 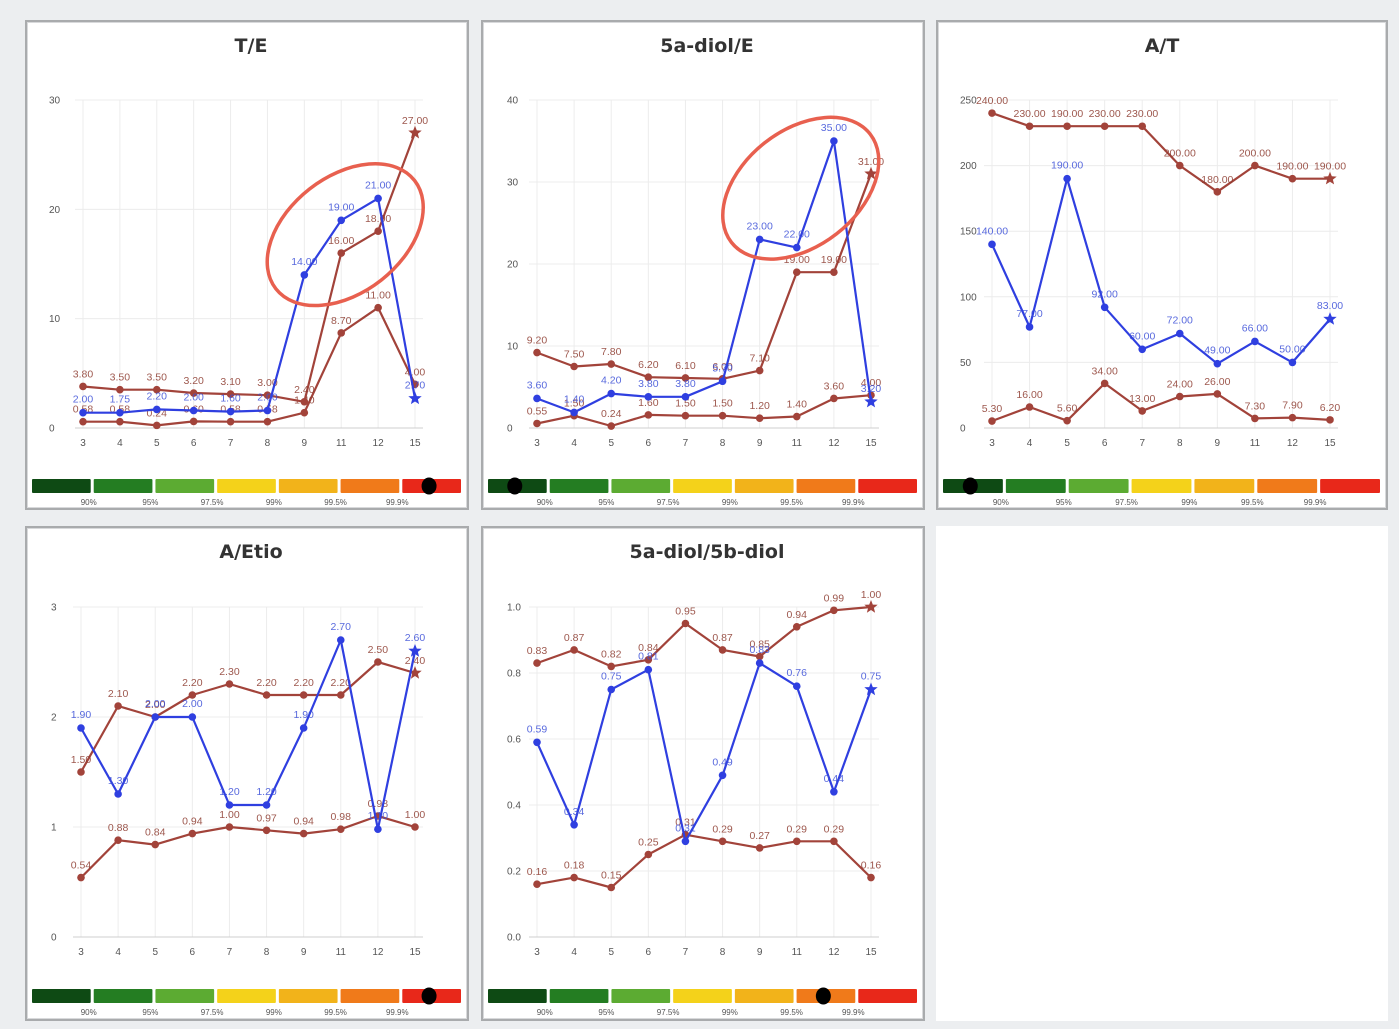 I want to click on data-label: 0.98, so click(x=378, y=804).